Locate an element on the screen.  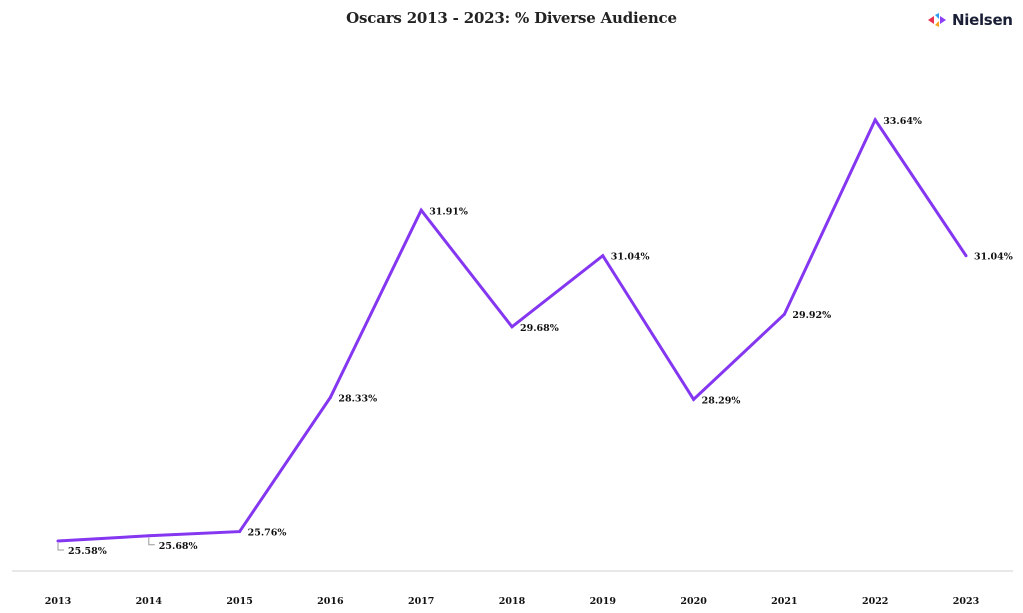
x-tick-label: 2020 is located at coordinates (693, 601).